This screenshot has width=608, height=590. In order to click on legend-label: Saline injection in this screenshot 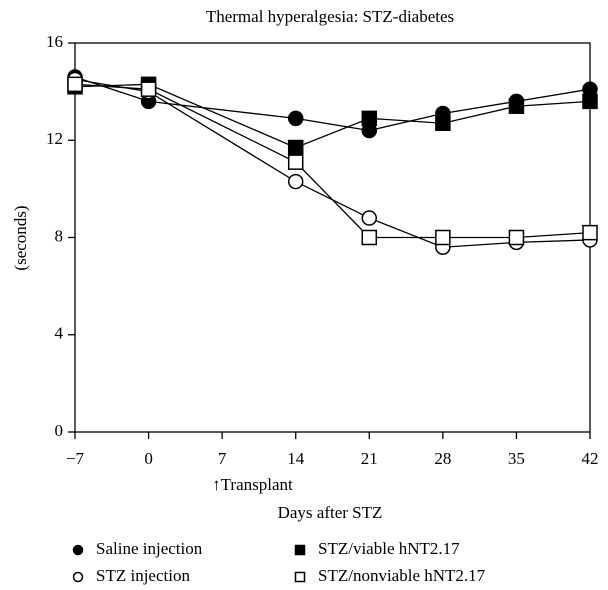, I will do `click(149, 548)`.